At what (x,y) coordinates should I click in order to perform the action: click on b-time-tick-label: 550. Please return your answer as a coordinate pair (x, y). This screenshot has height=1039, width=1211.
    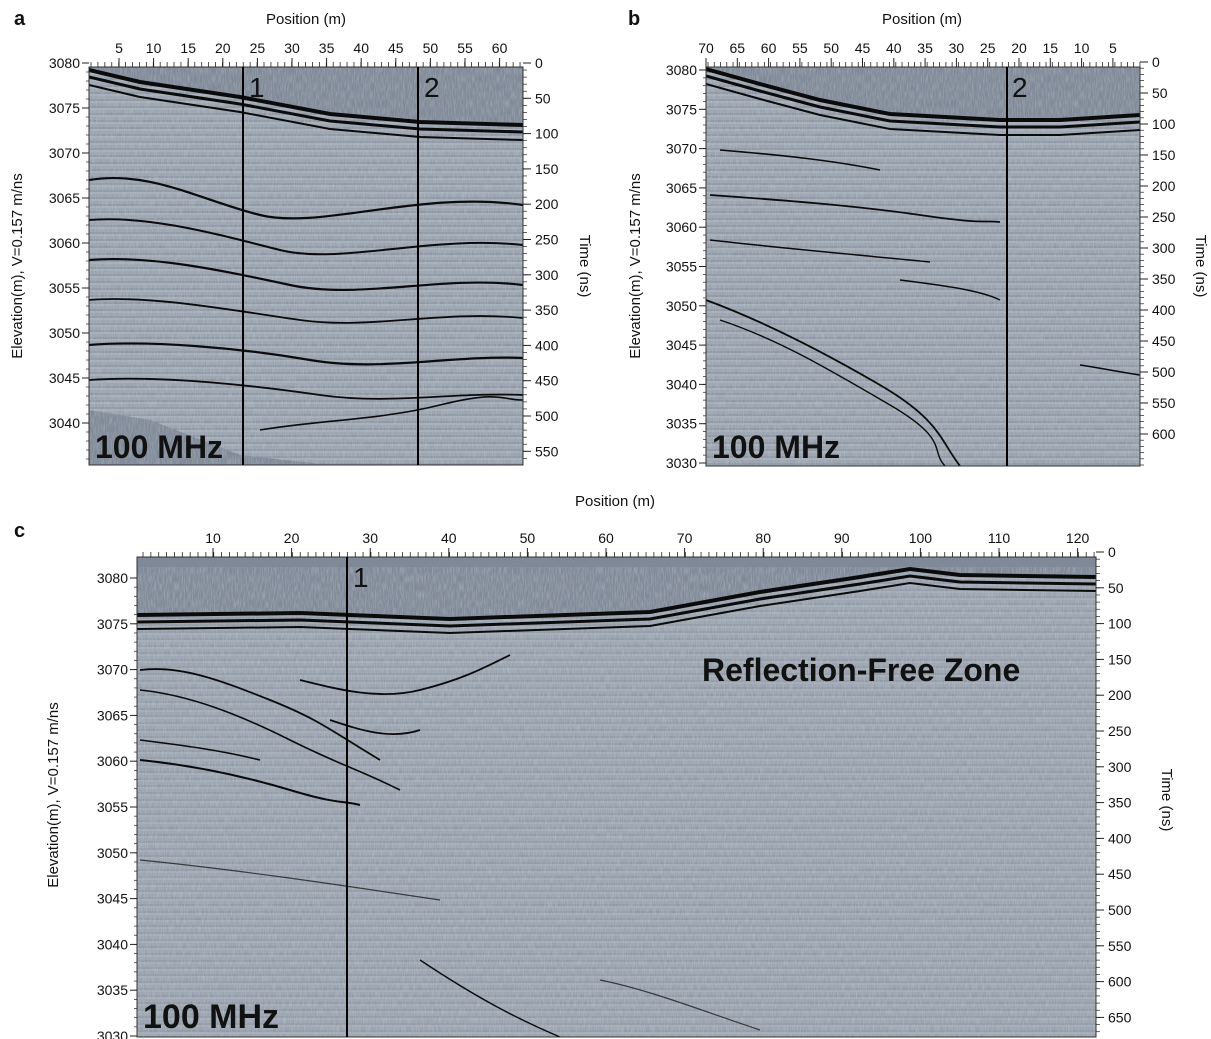
    Looking at the image, I should click on (1164, 403).